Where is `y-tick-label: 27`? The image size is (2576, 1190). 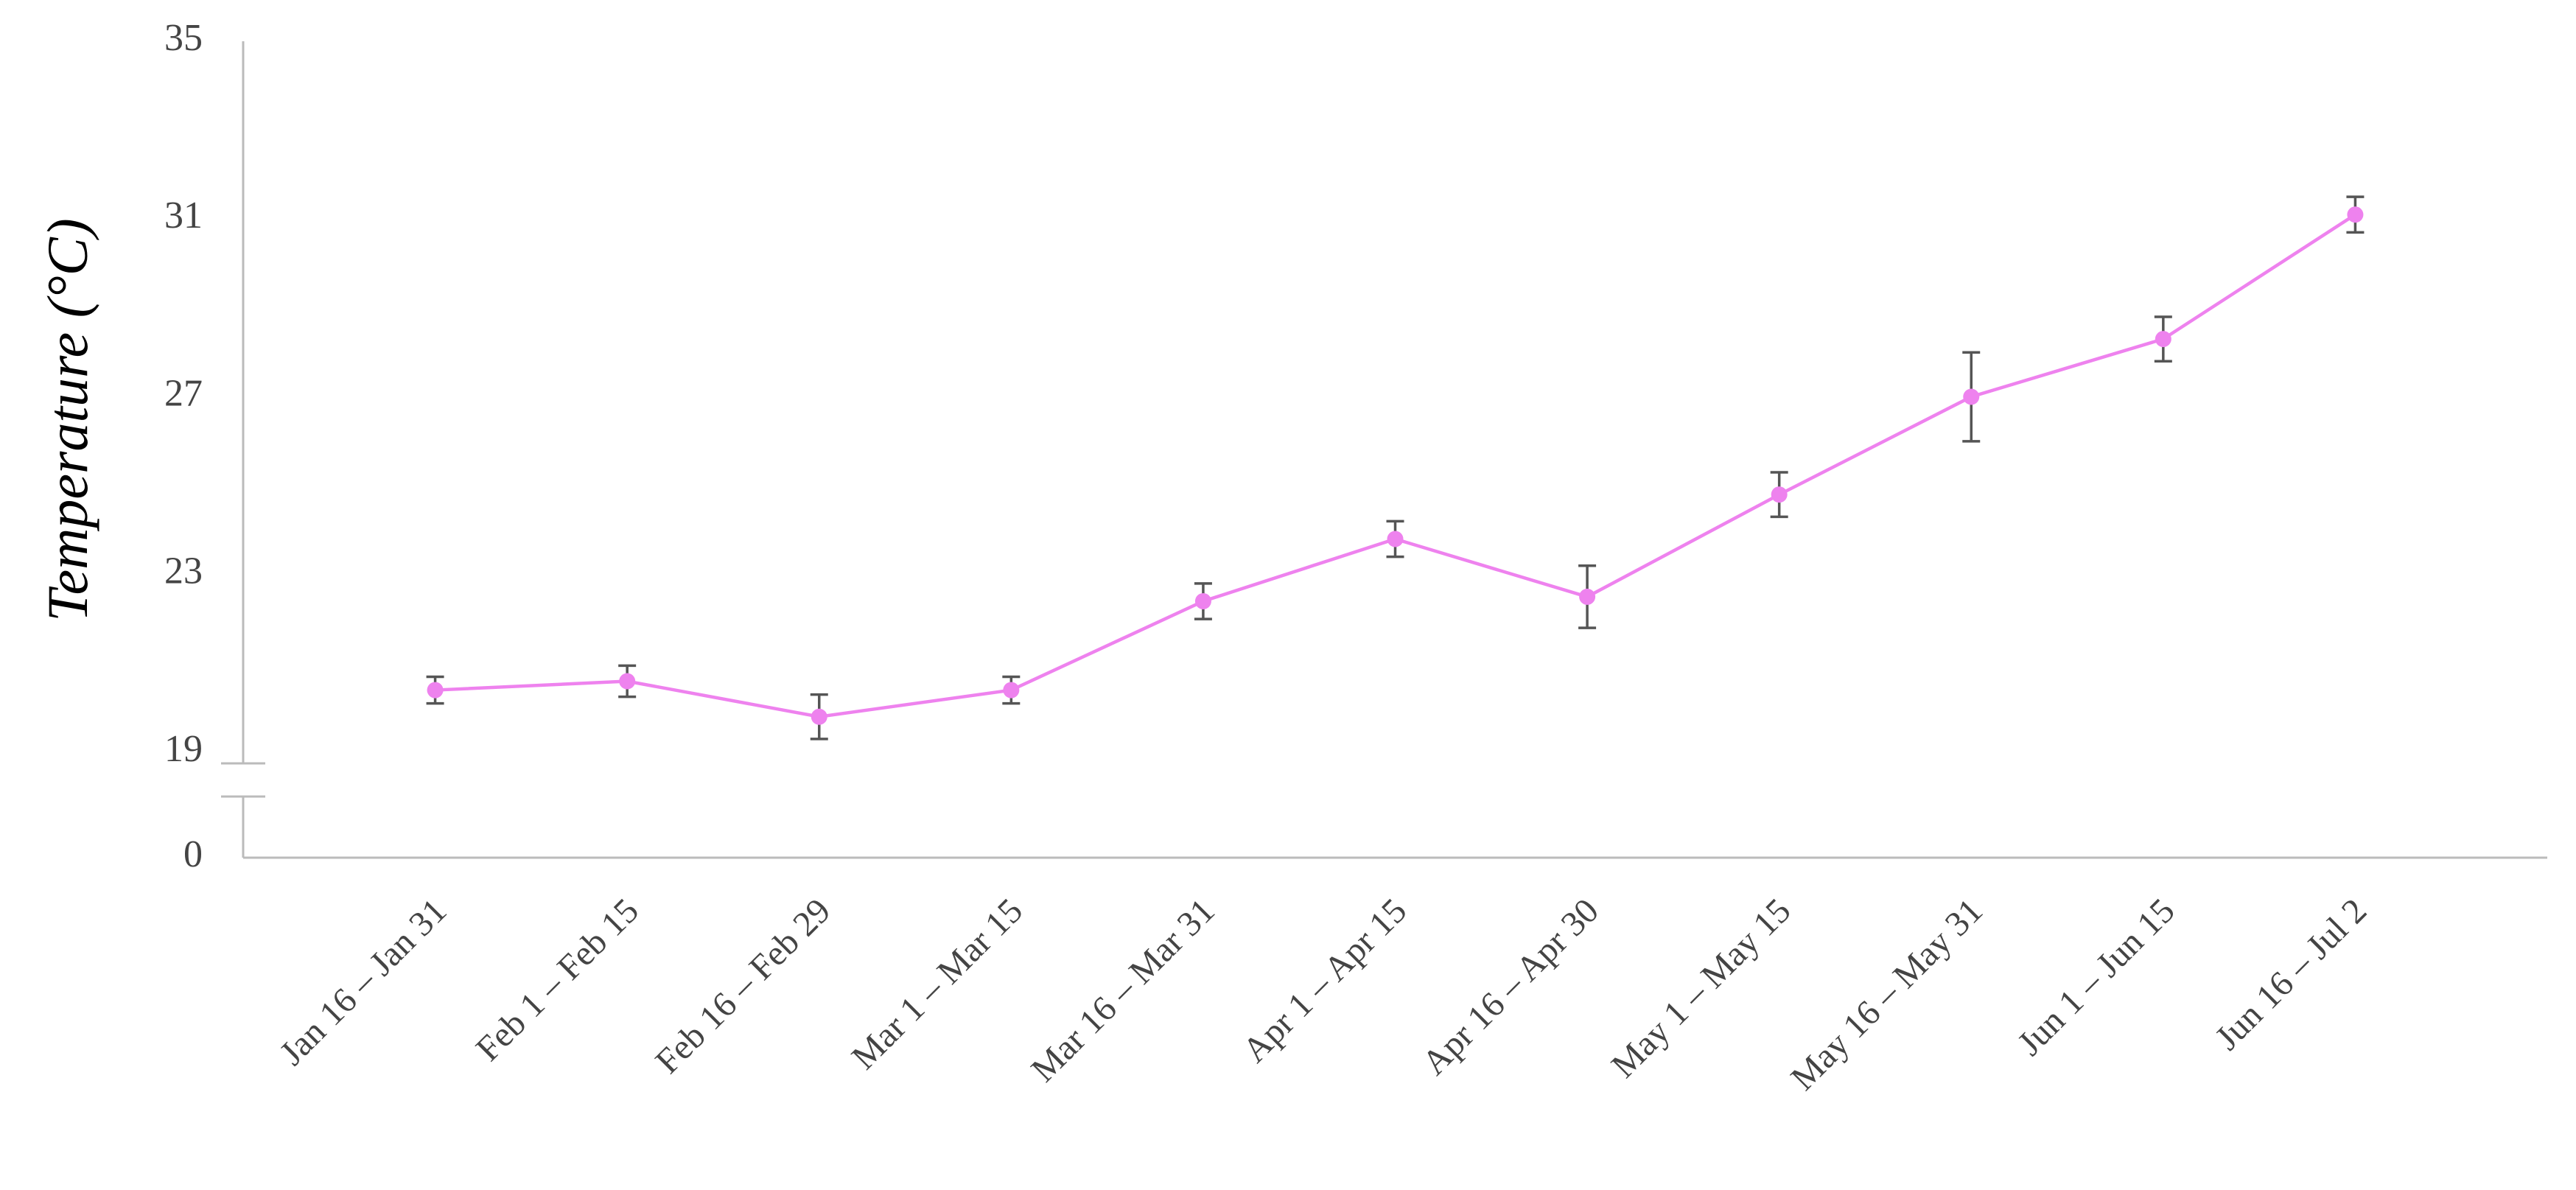 y-tick-label: 27 is located at coordinates (183, 393).